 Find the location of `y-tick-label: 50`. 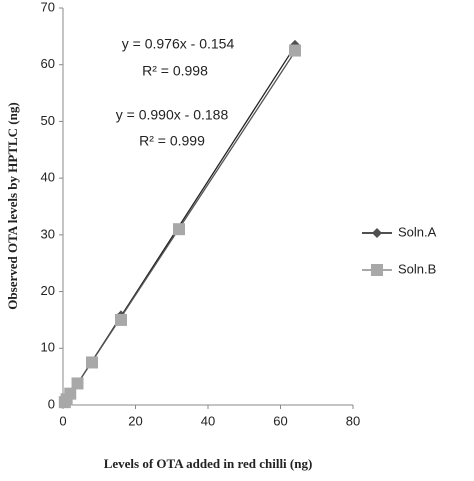

y-tick-label: 50 is located at coordinates (48, 120).